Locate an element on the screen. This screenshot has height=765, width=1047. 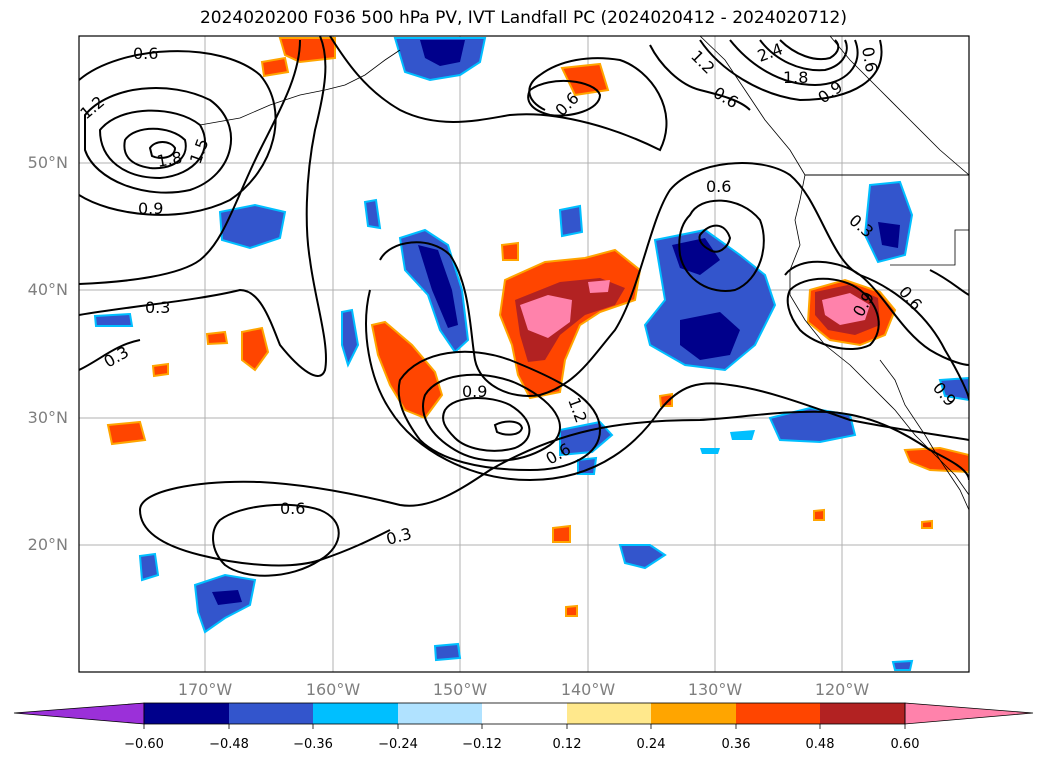
lon-label: 140°W is located at coordinates (588, 689).